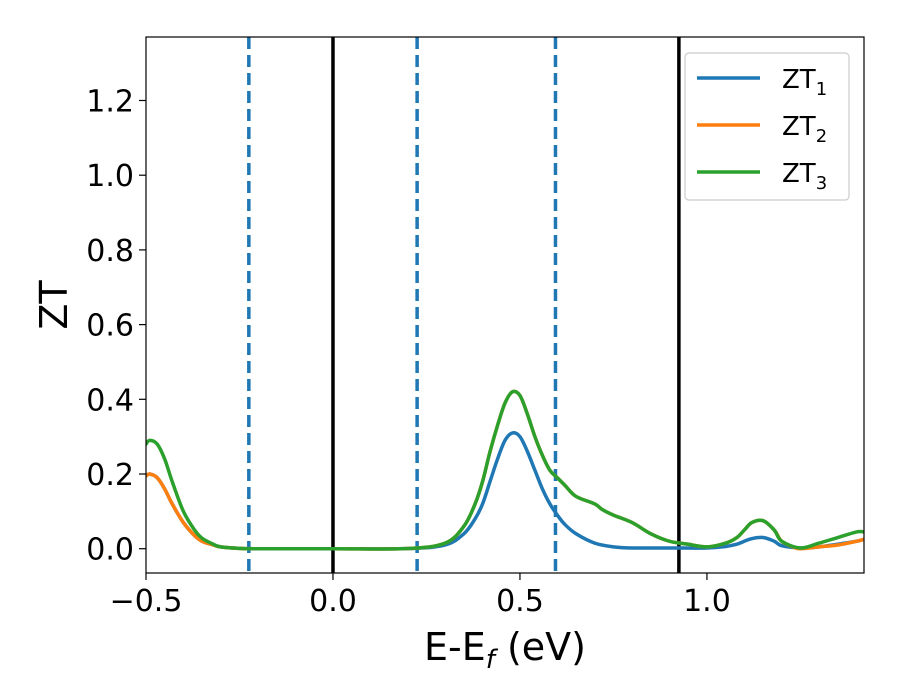 The image size is (900, 700). What do you see at coordinates (110, 101) in the screenshot?
I see `y-tick-label: 1.2` at bounding box center [110, 101].